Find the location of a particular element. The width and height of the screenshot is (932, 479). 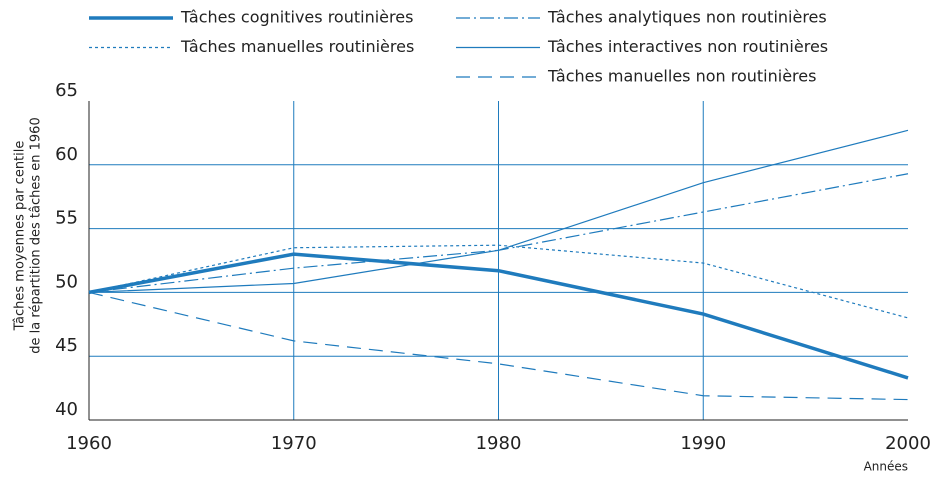

legend-label: Tâches cognitives routinières is located at coordinates (296, 17).